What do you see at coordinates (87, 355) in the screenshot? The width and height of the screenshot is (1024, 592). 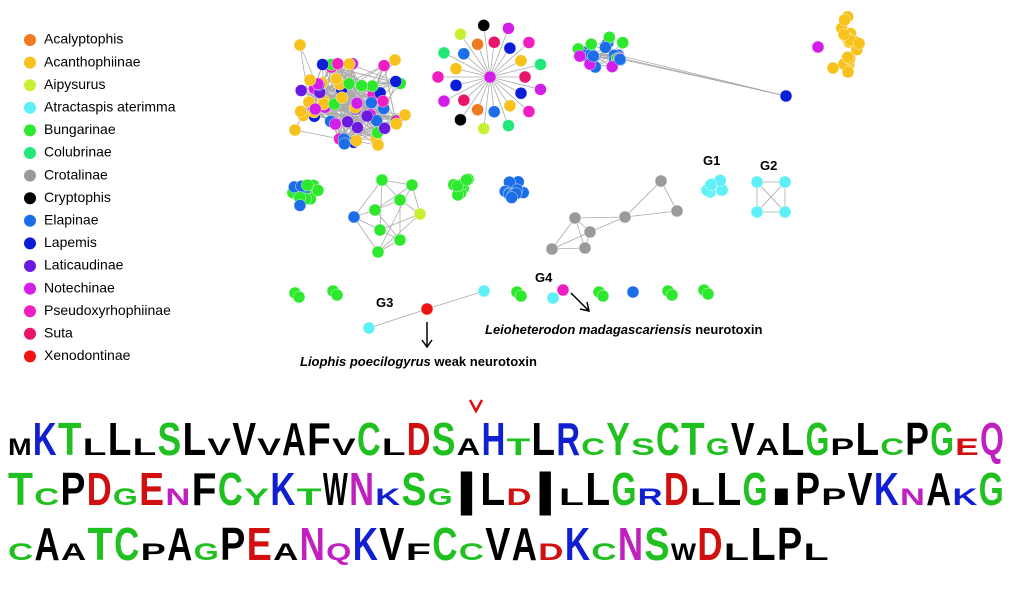 I see `legend-label: Xenodontinae` at bounding box center [87, 355].